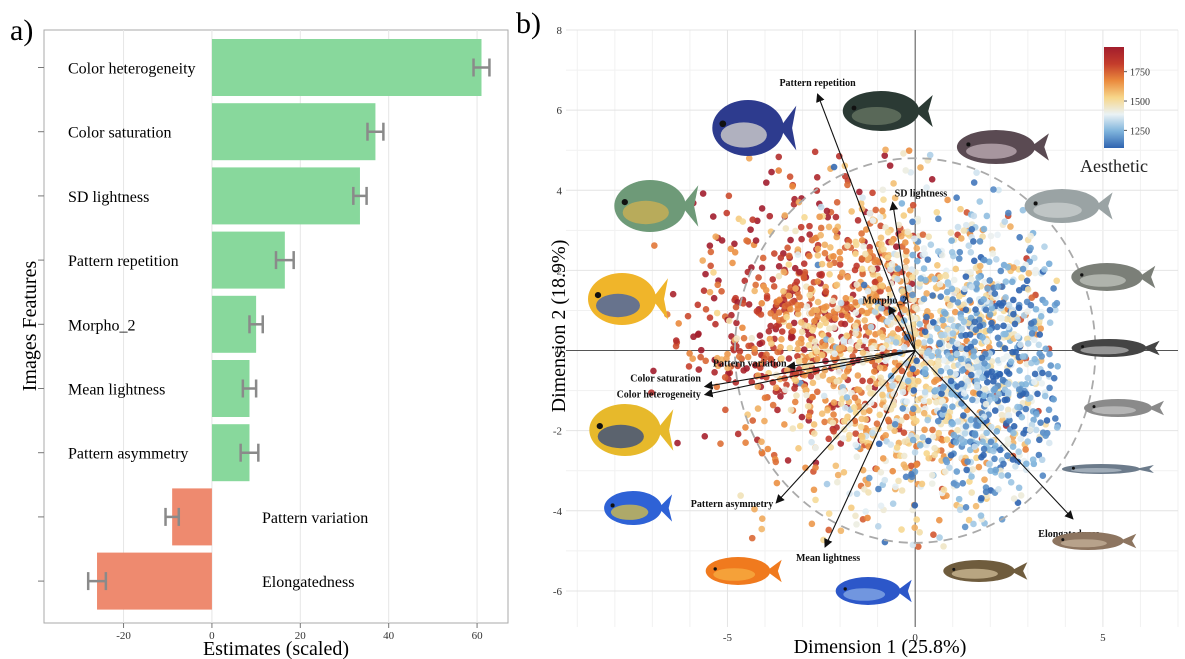 The width and height of the screenshot is (1185, 659). I want to click on colorbar-tick-label: 1500, so click(1140, 102).